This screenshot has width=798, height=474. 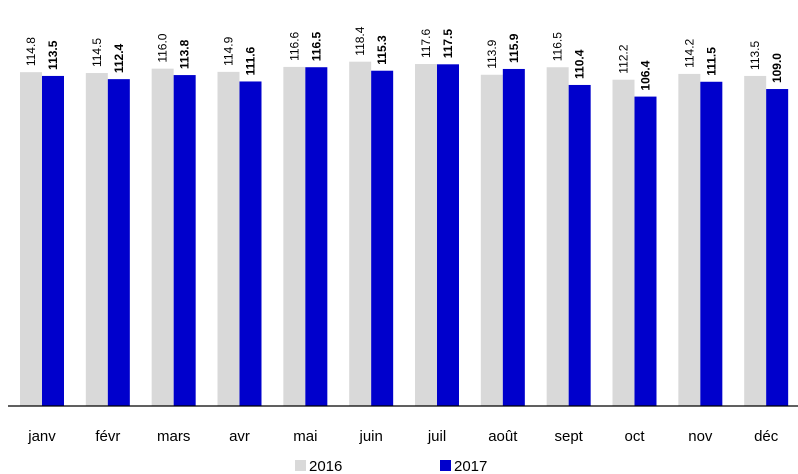 What do you see at coordinates (31, 51) in the screenshot?
I see `value-label-2016-janv: 114.8` at bounding box center [31, 51].